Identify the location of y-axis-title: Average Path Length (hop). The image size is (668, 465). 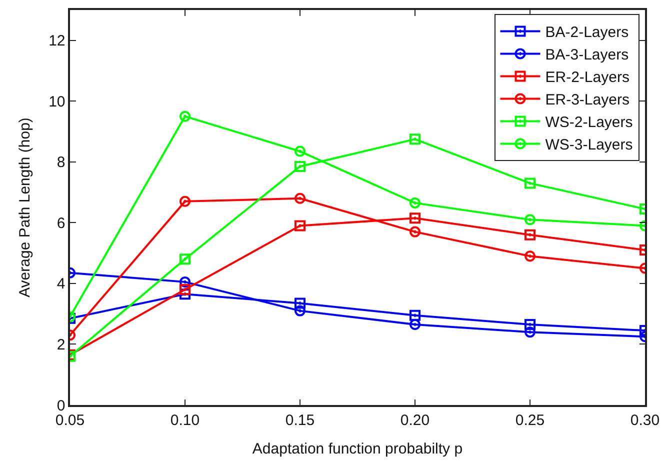
(25, 208).